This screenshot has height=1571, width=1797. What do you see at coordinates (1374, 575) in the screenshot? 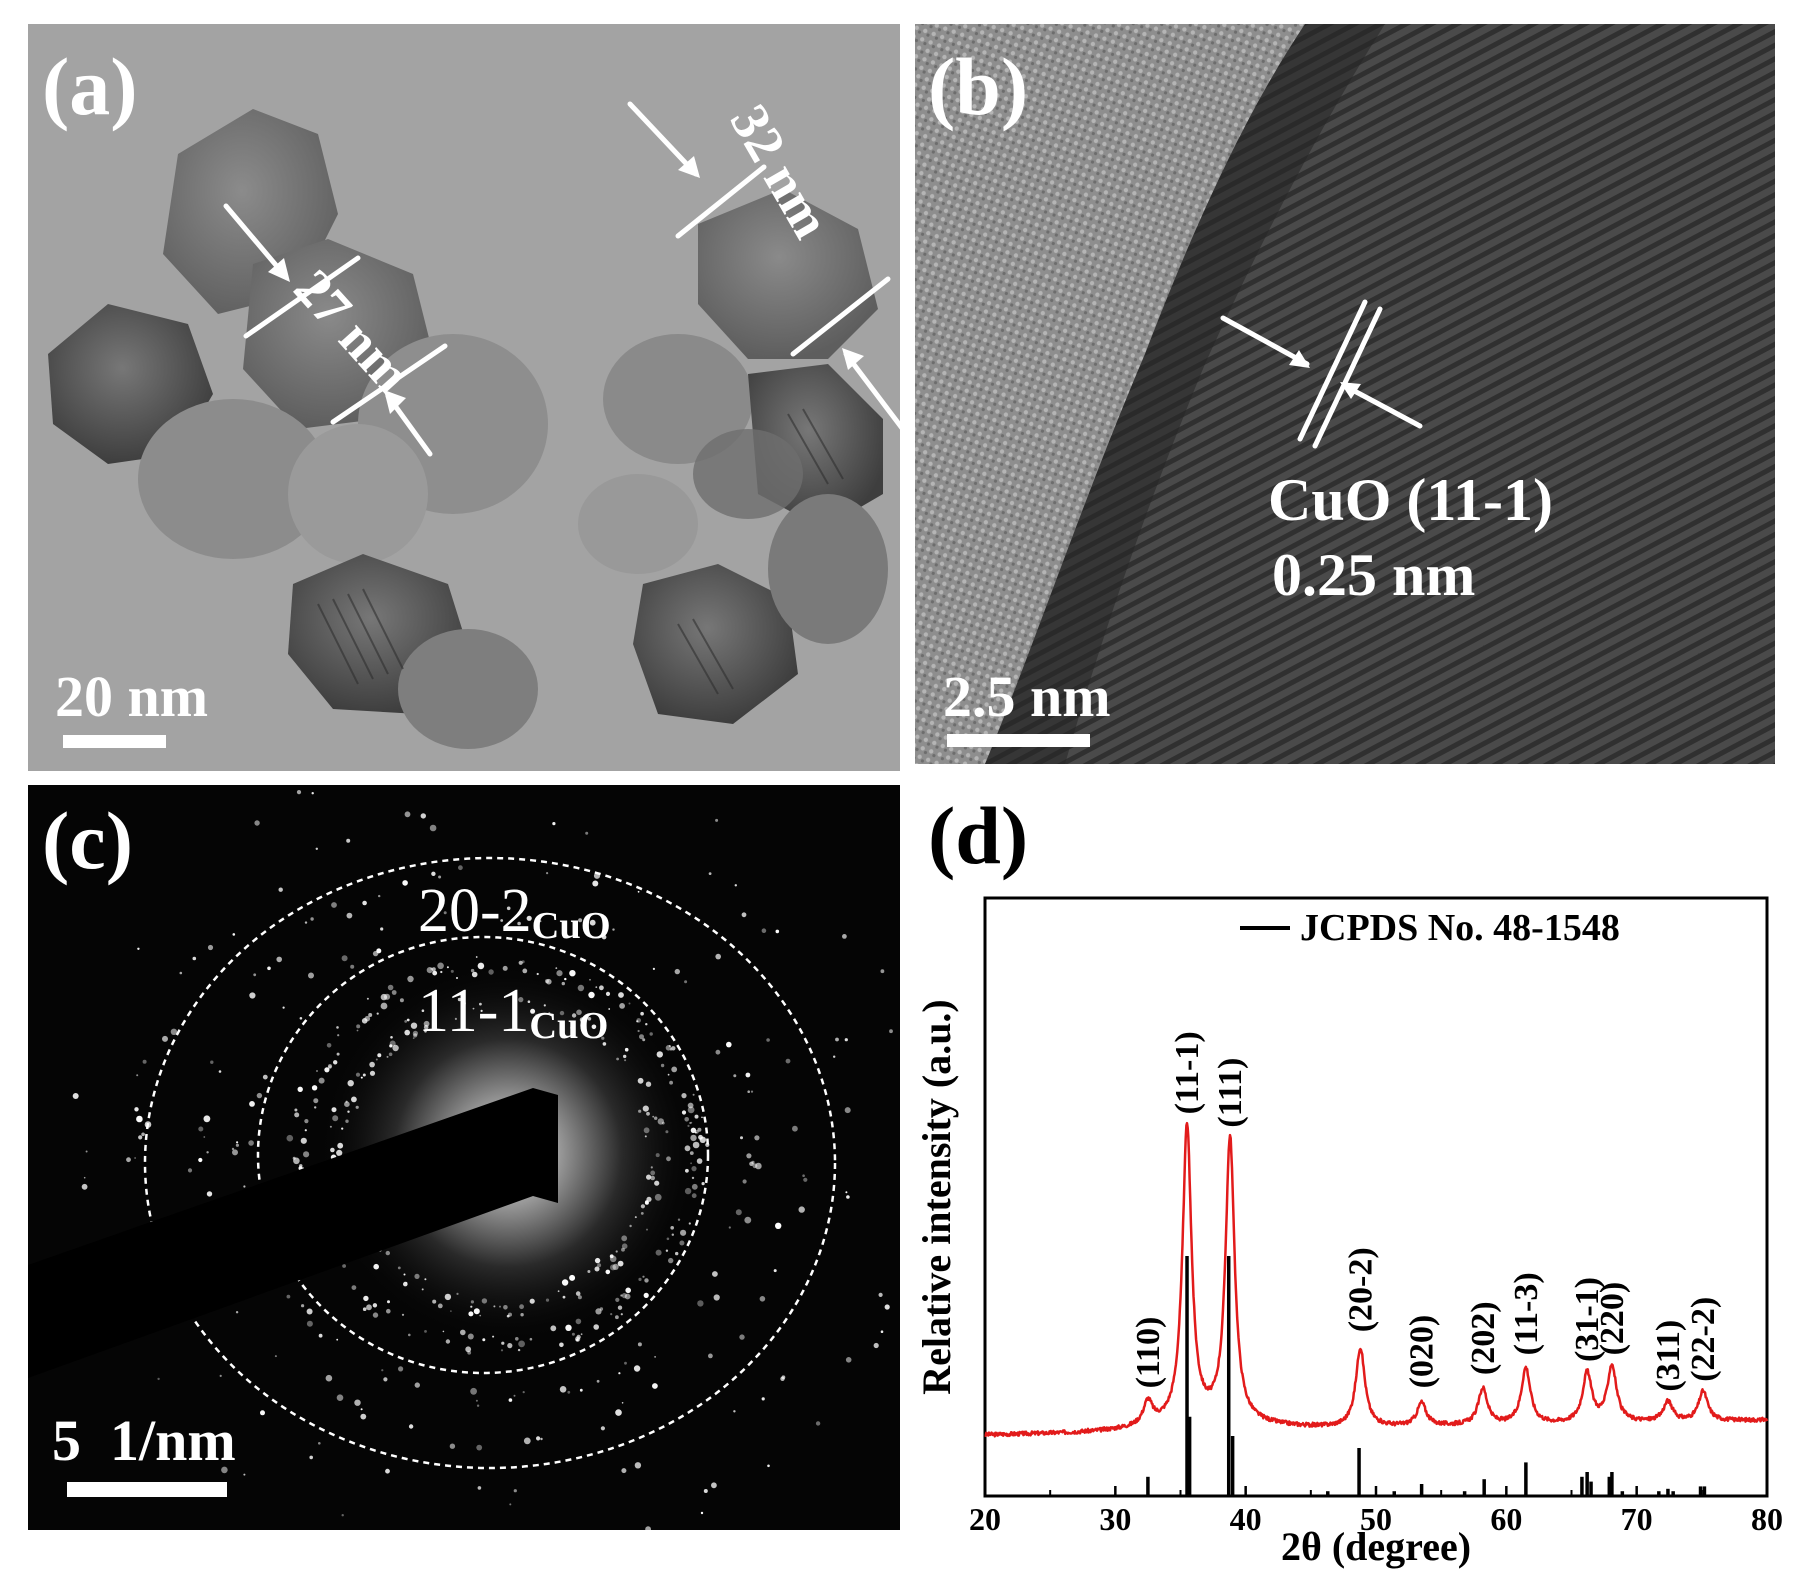
I see `d-spacing-label: 0.25 nm` at bounding box center [1374, 575].